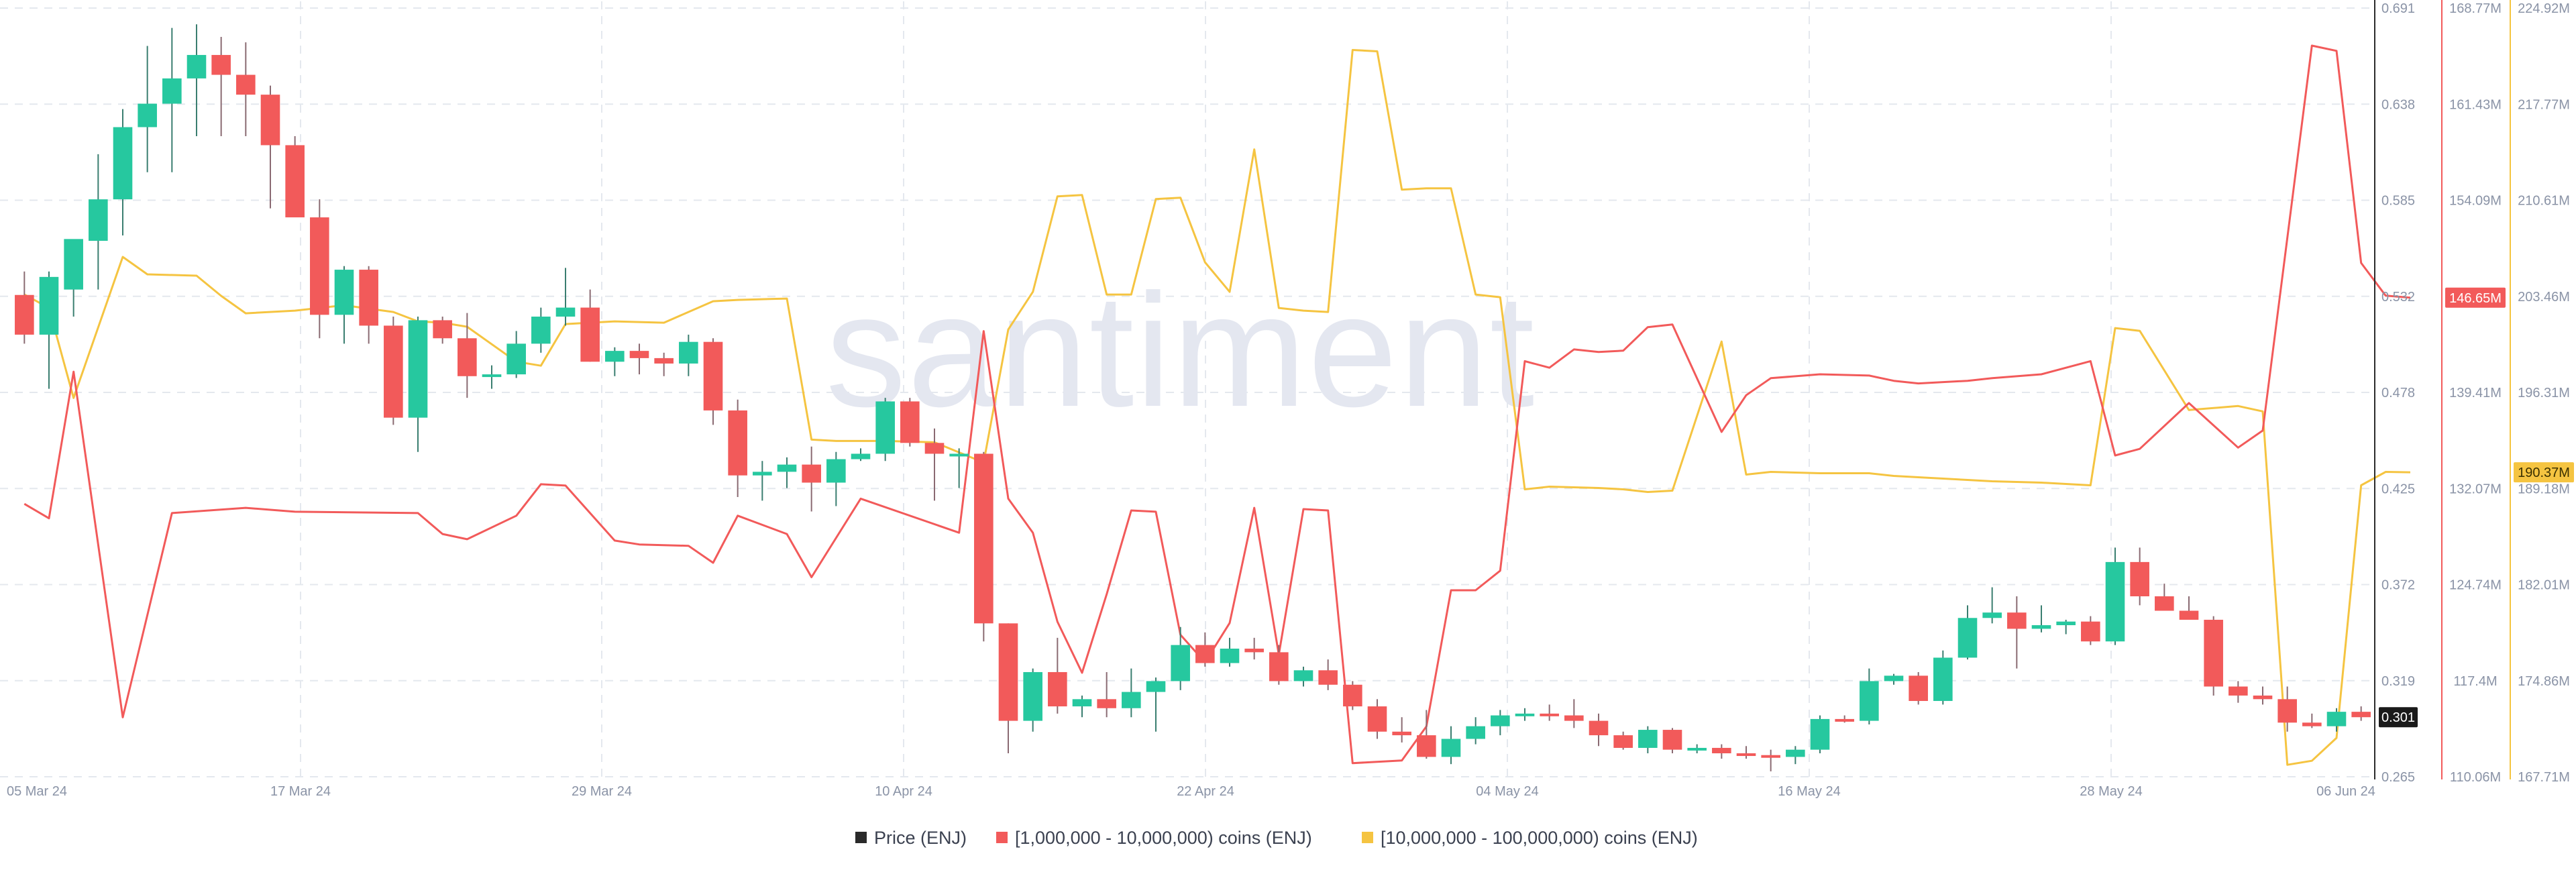 This screenshot has width=2576, height=872. Describe the element at coordinates (2544, 201) in the screenshot. I see `yellow-axis-tick-label: 210.61M` at that location.